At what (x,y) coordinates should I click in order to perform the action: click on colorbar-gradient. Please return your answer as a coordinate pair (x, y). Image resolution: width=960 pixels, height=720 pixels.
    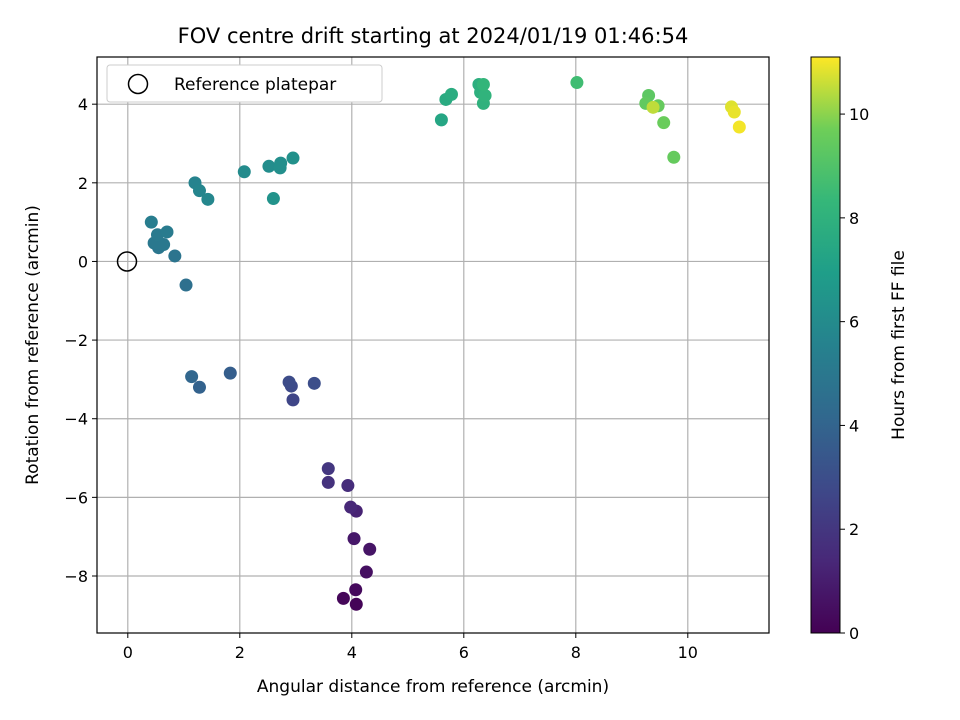
    Looking at the image, I should click on (825, 345).